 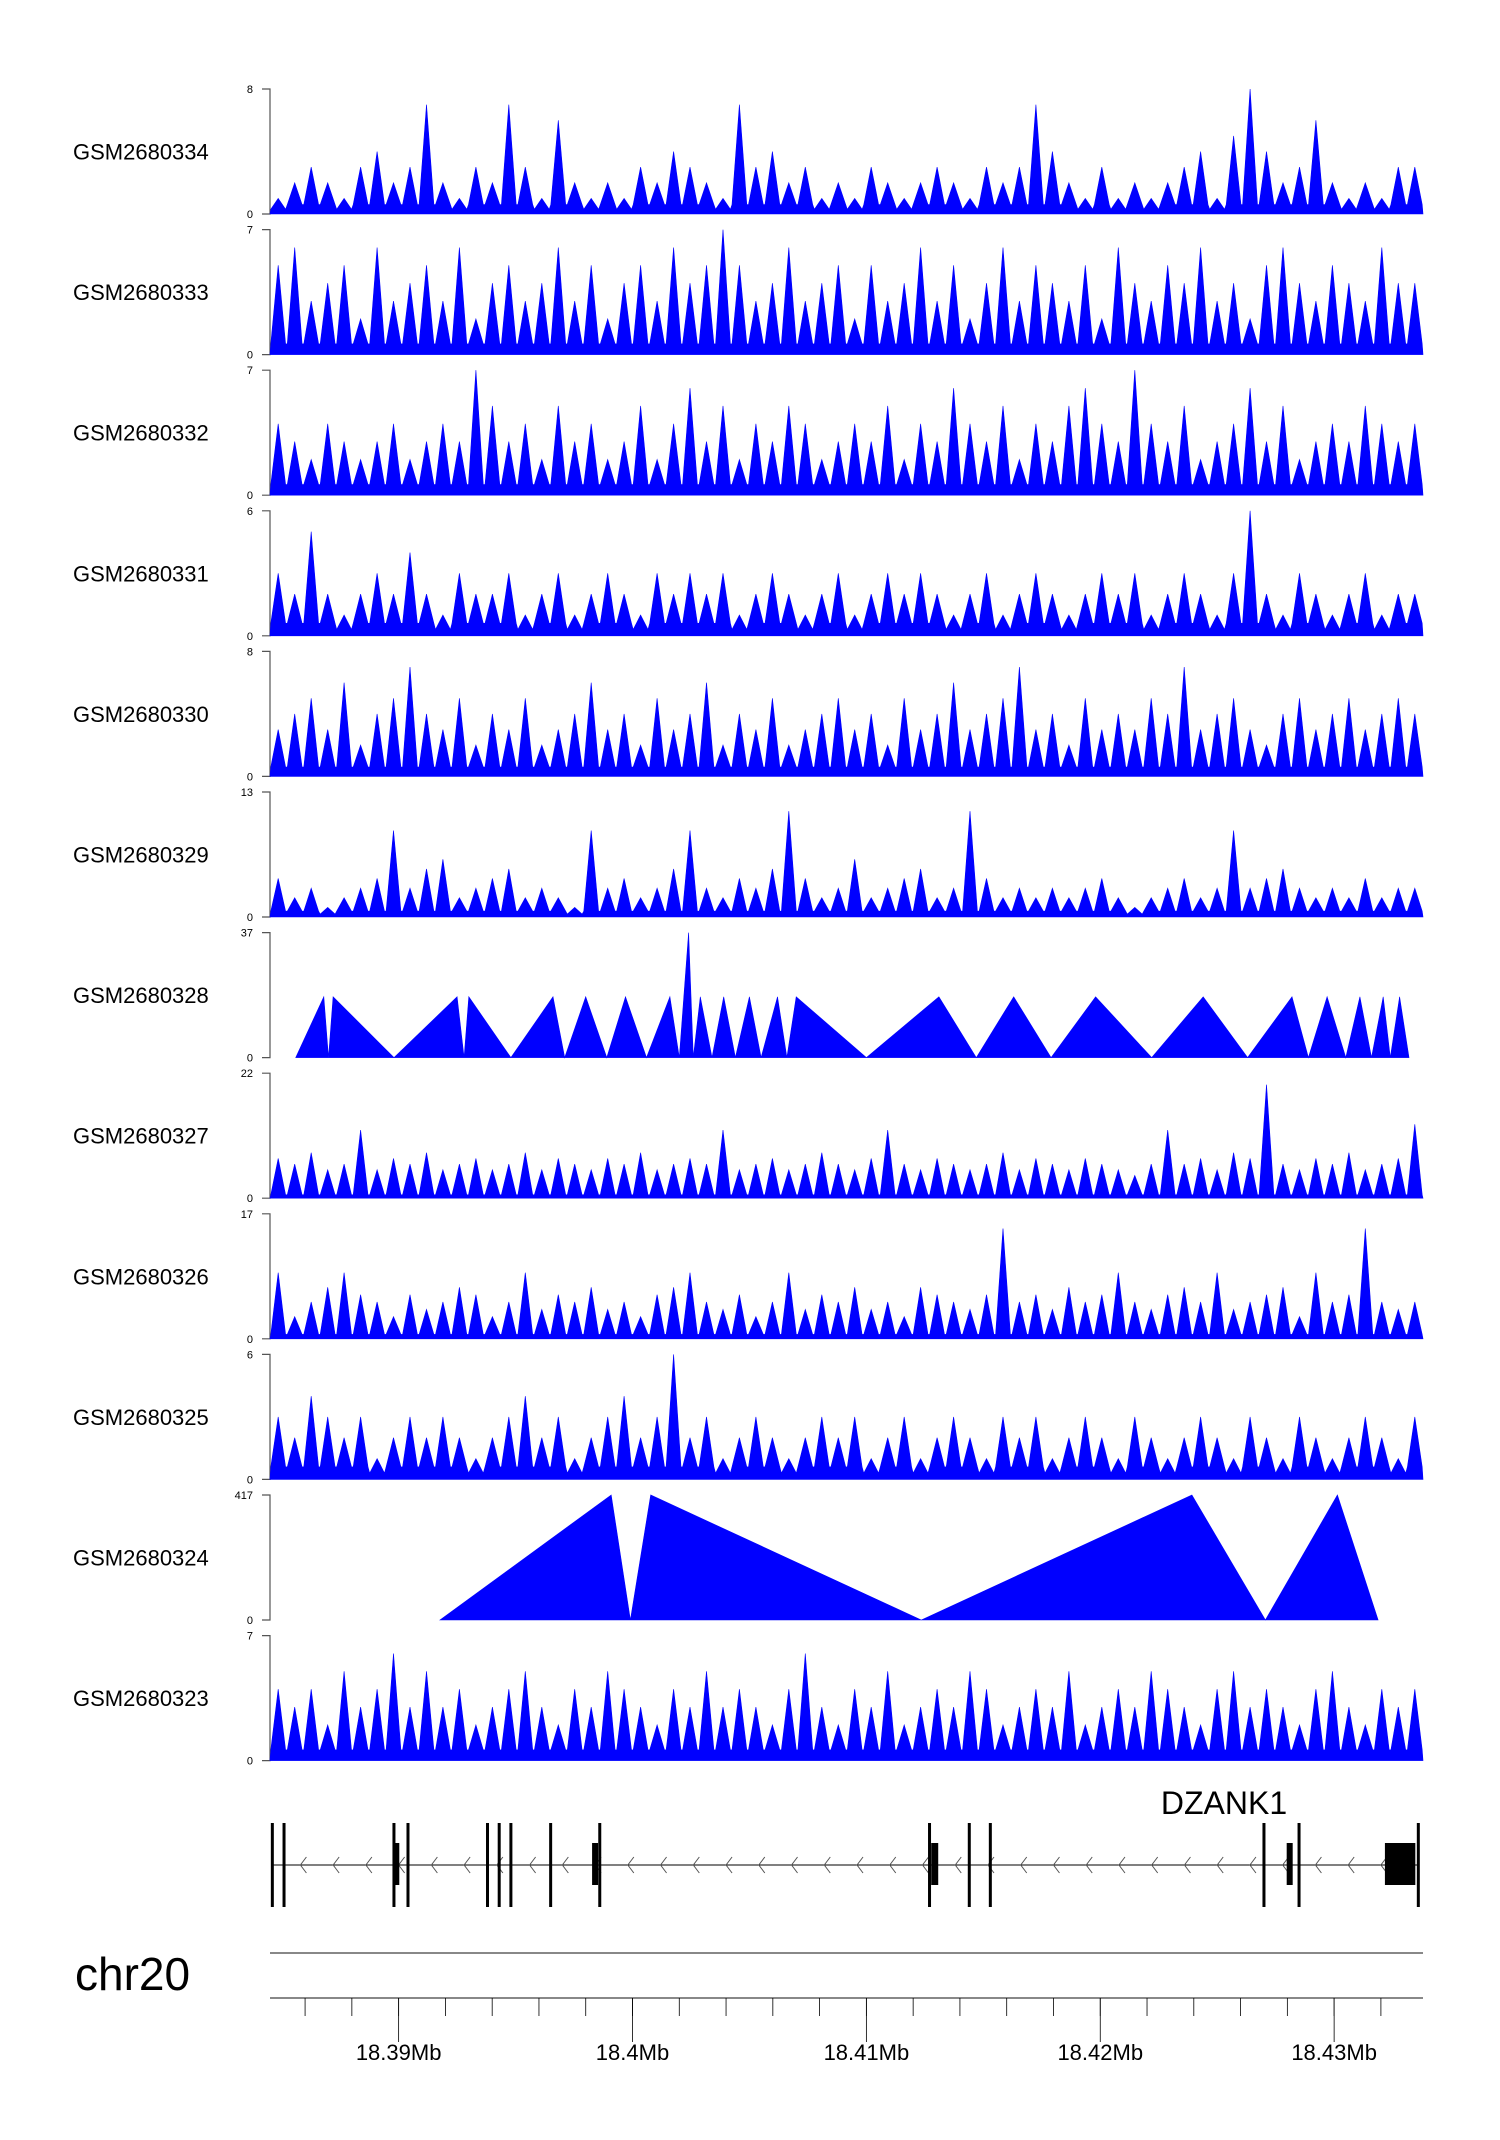 I want to click on track-GSM2680328: GSM2680328 37 0, so click(x=741, y=996).